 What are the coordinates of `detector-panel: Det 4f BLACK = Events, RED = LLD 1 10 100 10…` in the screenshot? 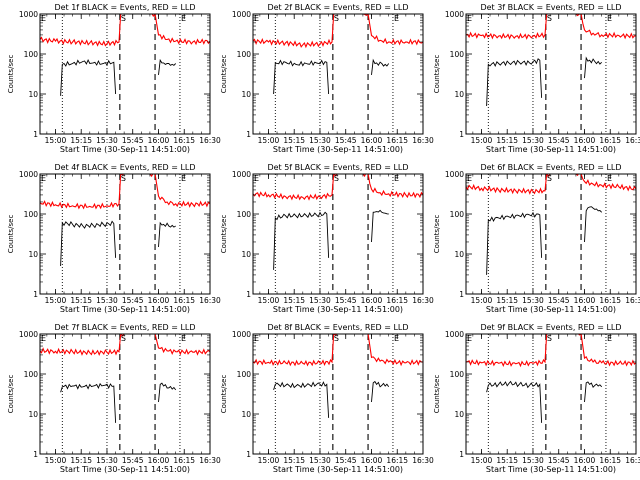 It's located at (114, 238).